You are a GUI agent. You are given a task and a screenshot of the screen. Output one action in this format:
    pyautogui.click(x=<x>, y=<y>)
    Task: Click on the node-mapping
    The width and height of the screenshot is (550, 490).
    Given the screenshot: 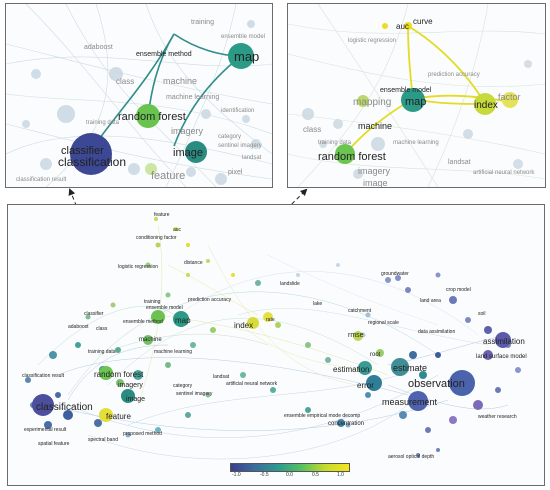 What is the action you would take?
    pyautogui.click(x=363, y=101)
    